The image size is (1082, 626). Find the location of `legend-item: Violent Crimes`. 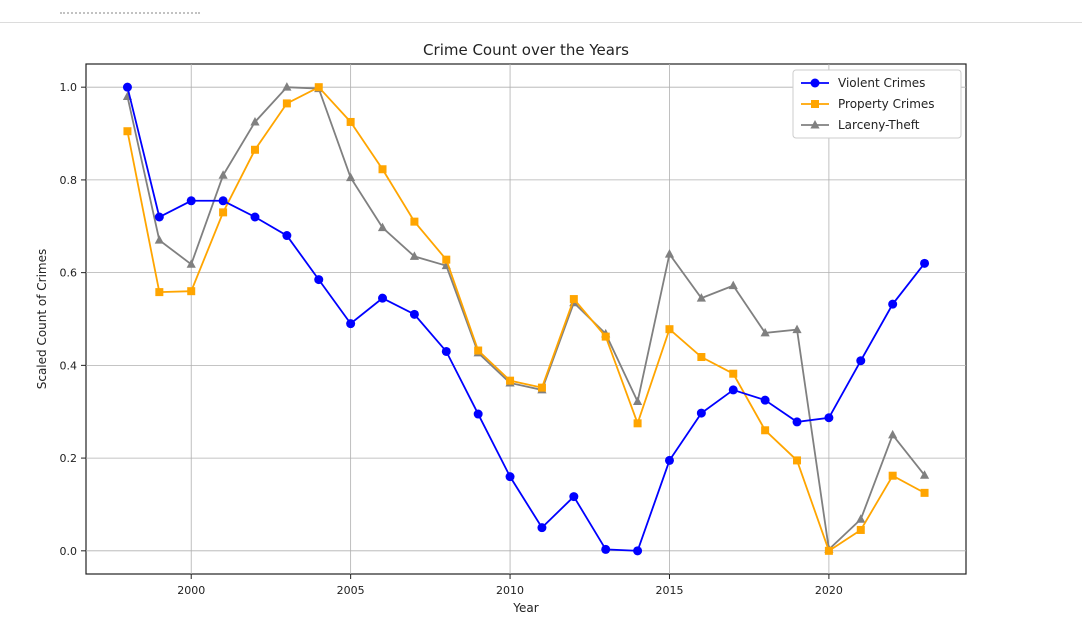

legend-item: Violent Crimes is located at coordinates (863, 83).